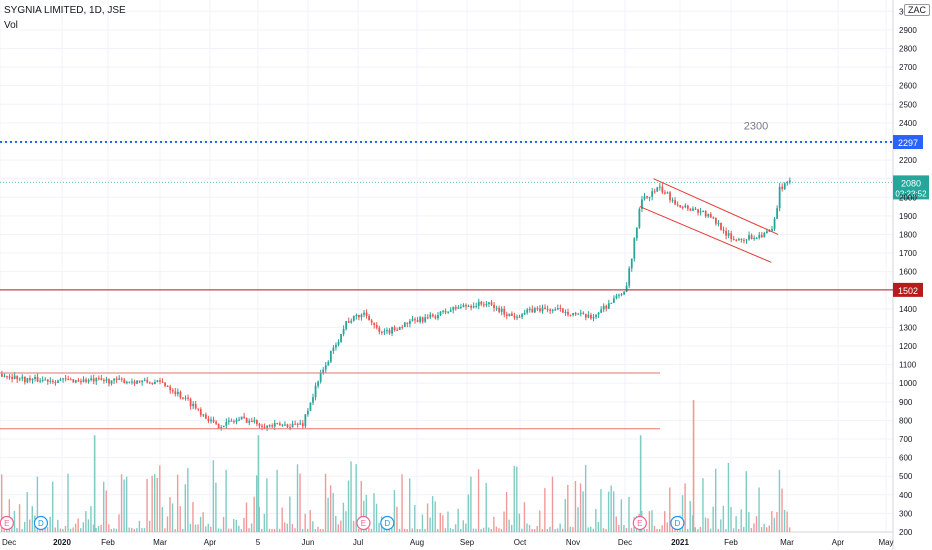 This screenshot has width=932, height=550. Describe the element at coordinates (640, 483) in the screenshot. I see `volume-spike` at that location.